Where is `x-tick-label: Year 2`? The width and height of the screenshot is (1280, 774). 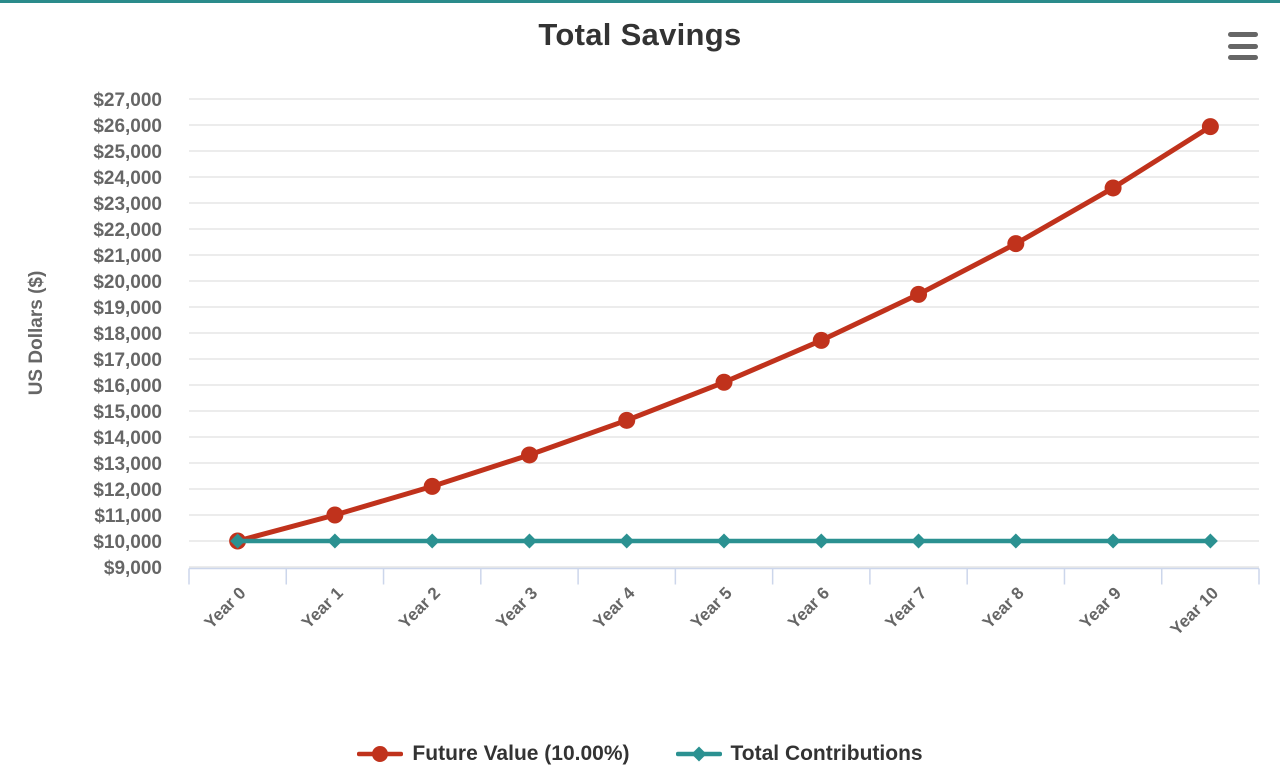
x-tick-label: Year 2 is located at coordinates (419, 607).